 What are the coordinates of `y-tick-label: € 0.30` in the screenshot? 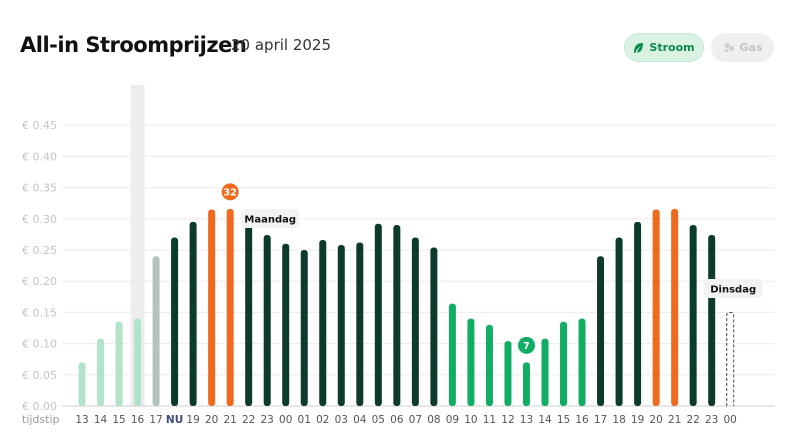 It's located at (39, 219).